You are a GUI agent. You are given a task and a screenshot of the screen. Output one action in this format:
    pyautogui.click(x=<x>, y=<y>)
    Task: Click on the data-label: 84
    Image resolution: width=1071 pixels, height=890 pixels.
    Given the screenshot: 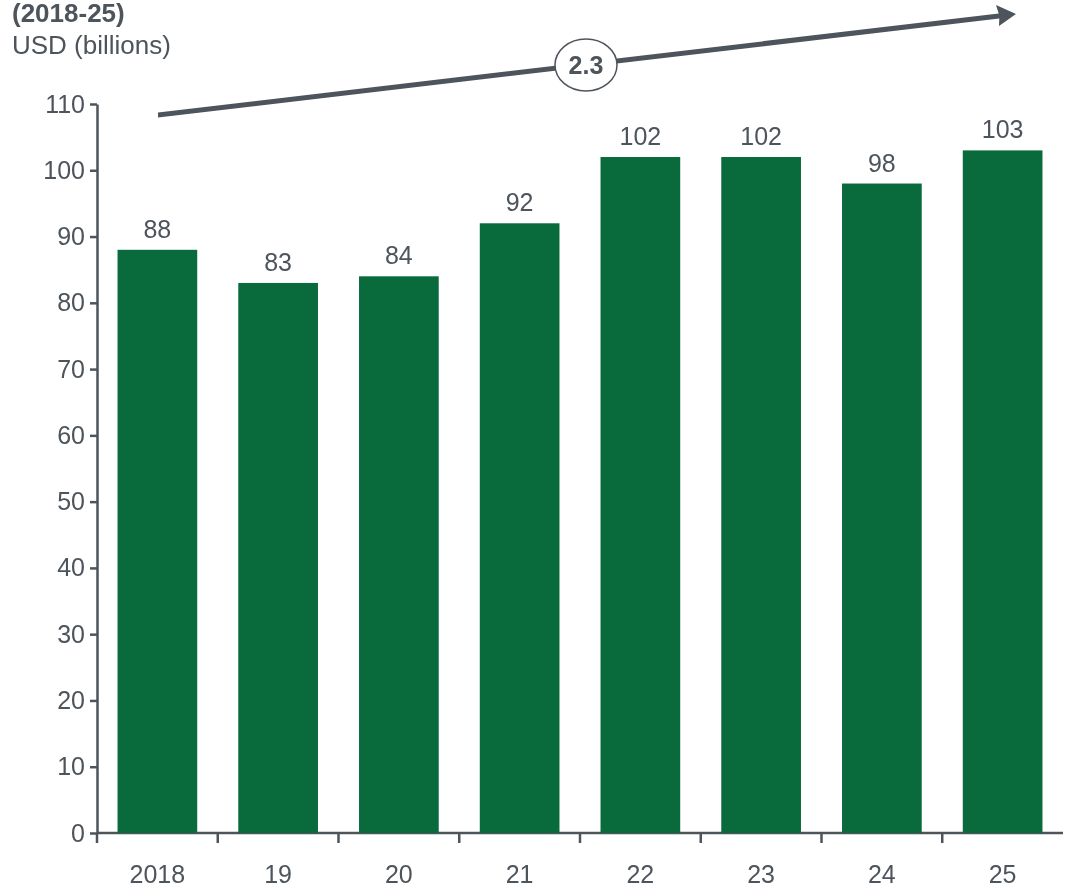 What is the action you would take?
    pyautogui.click(x=398, y=255)
    